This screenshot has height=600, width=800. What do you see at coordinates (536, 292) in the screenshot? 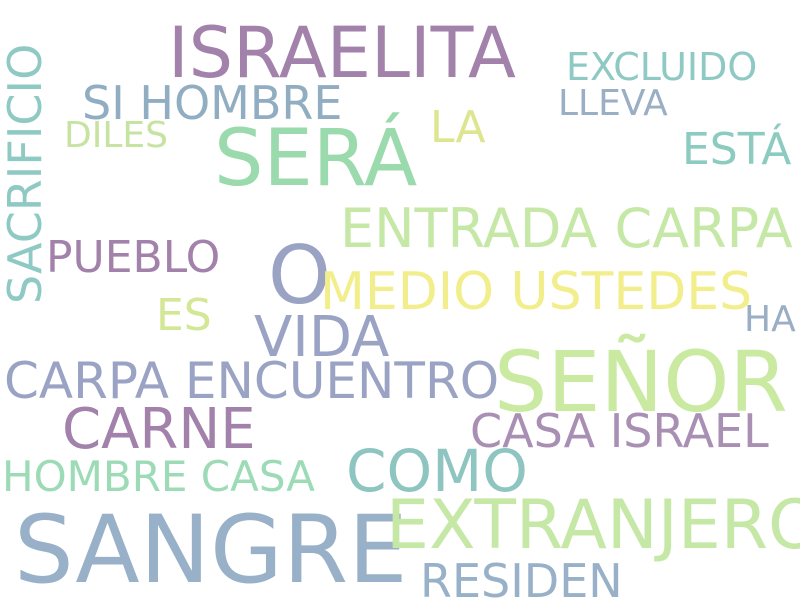
I see `word-medio-ustedes: MEDIO USTEDES` at bounding box center [536, 292].